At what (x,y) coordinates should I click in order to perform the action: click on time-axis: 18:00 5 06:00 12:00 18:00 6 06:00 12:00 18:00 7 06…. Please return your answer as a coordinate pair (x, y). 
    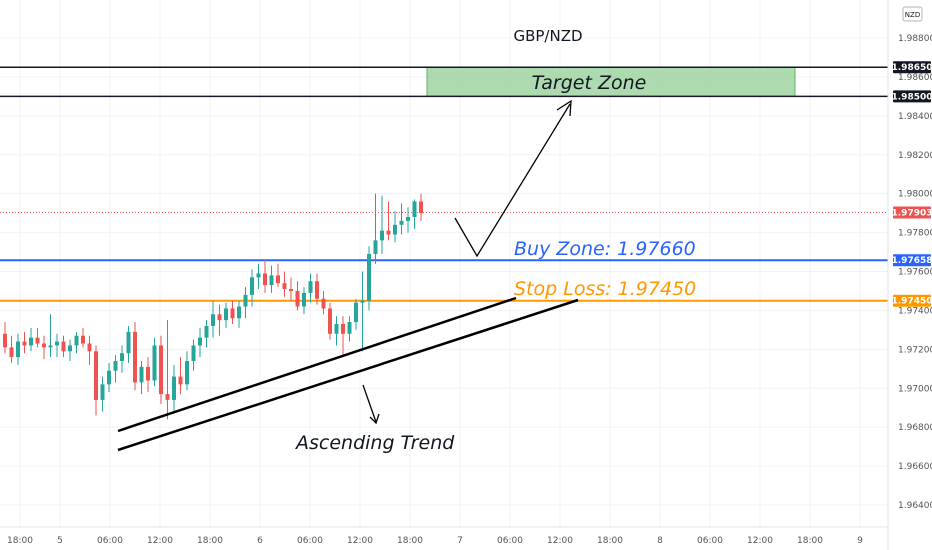
    Looking at the image, I should click on (444, 536).